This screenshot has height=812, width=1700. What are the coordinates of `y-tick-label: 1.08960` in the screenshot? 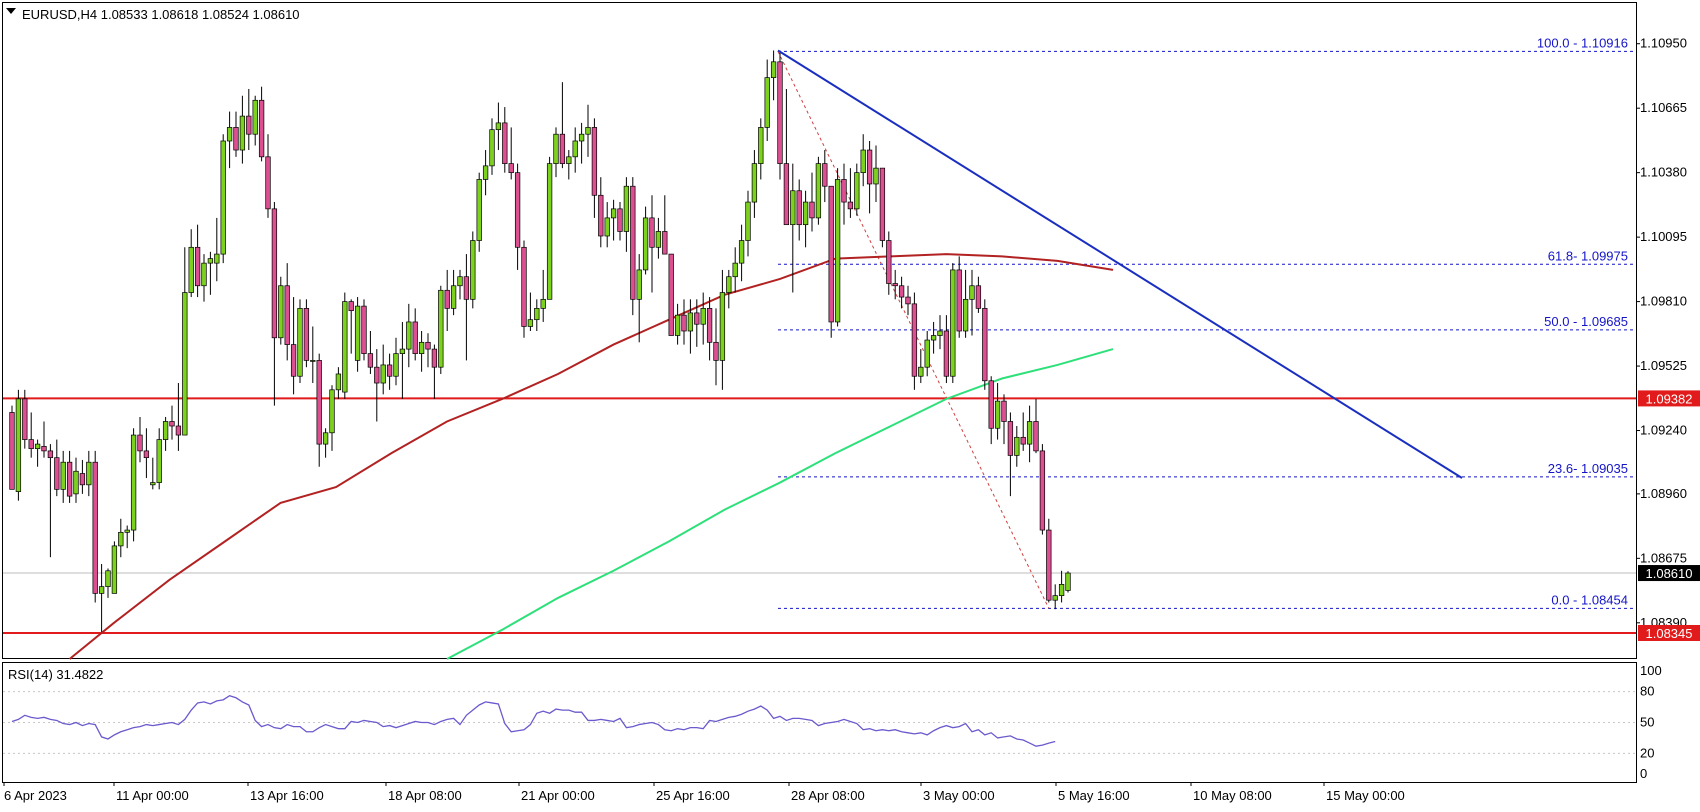 It's located at (1663, 493).